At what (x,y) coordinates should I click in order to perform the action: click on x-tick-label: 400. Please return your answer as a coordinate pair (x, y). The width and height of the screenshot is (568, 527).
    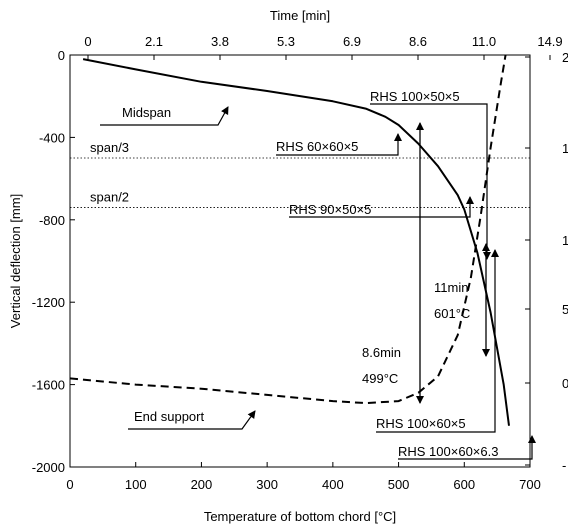
    Looking at the image, I should click on (333, 484).